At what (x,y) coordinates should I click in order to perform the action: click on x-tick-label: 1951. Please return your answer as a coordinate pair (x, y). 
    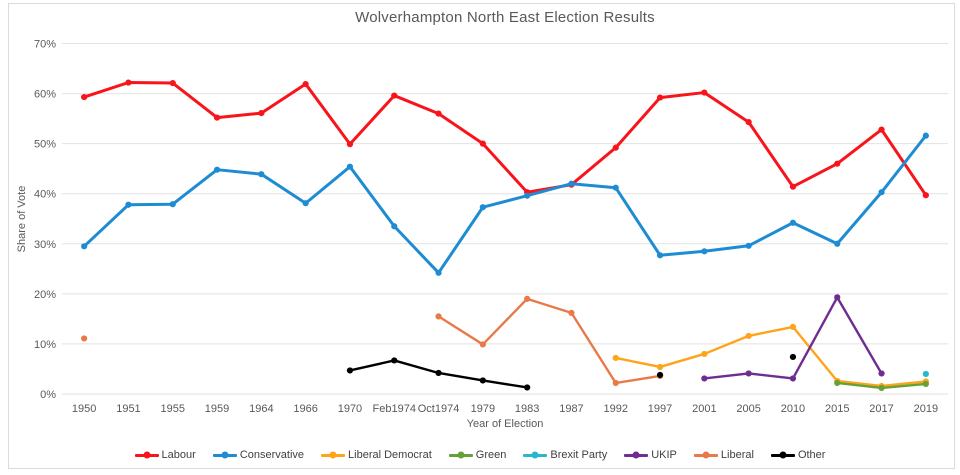
    Looking at the image, I should click on (128, 409).